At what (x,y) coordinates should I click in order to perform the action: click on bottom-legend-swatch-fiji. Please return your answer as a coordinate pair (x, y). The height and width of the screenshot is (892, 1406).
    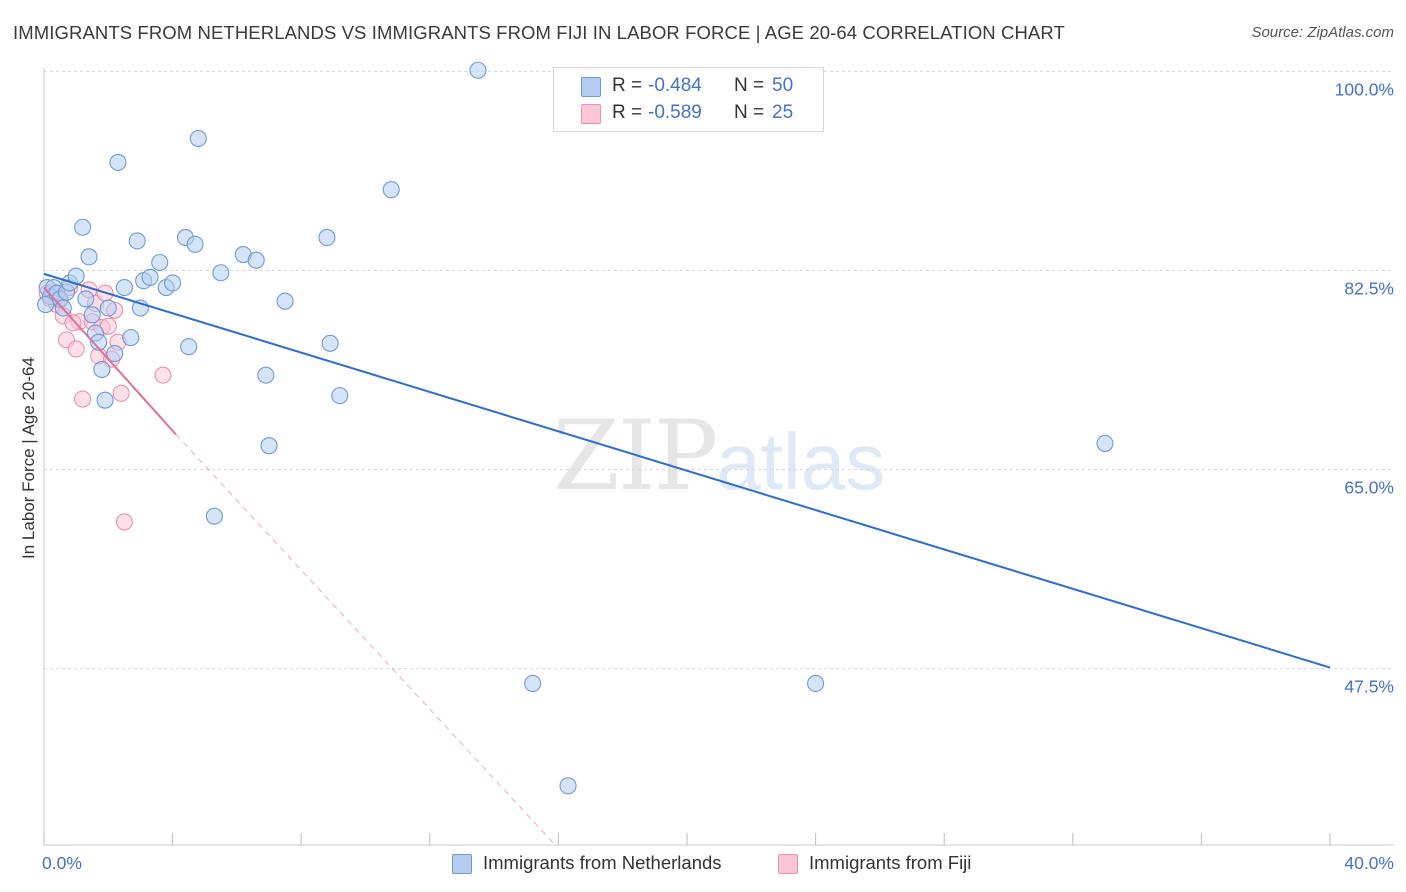
    Looking at the image, I should click on (788, 864).